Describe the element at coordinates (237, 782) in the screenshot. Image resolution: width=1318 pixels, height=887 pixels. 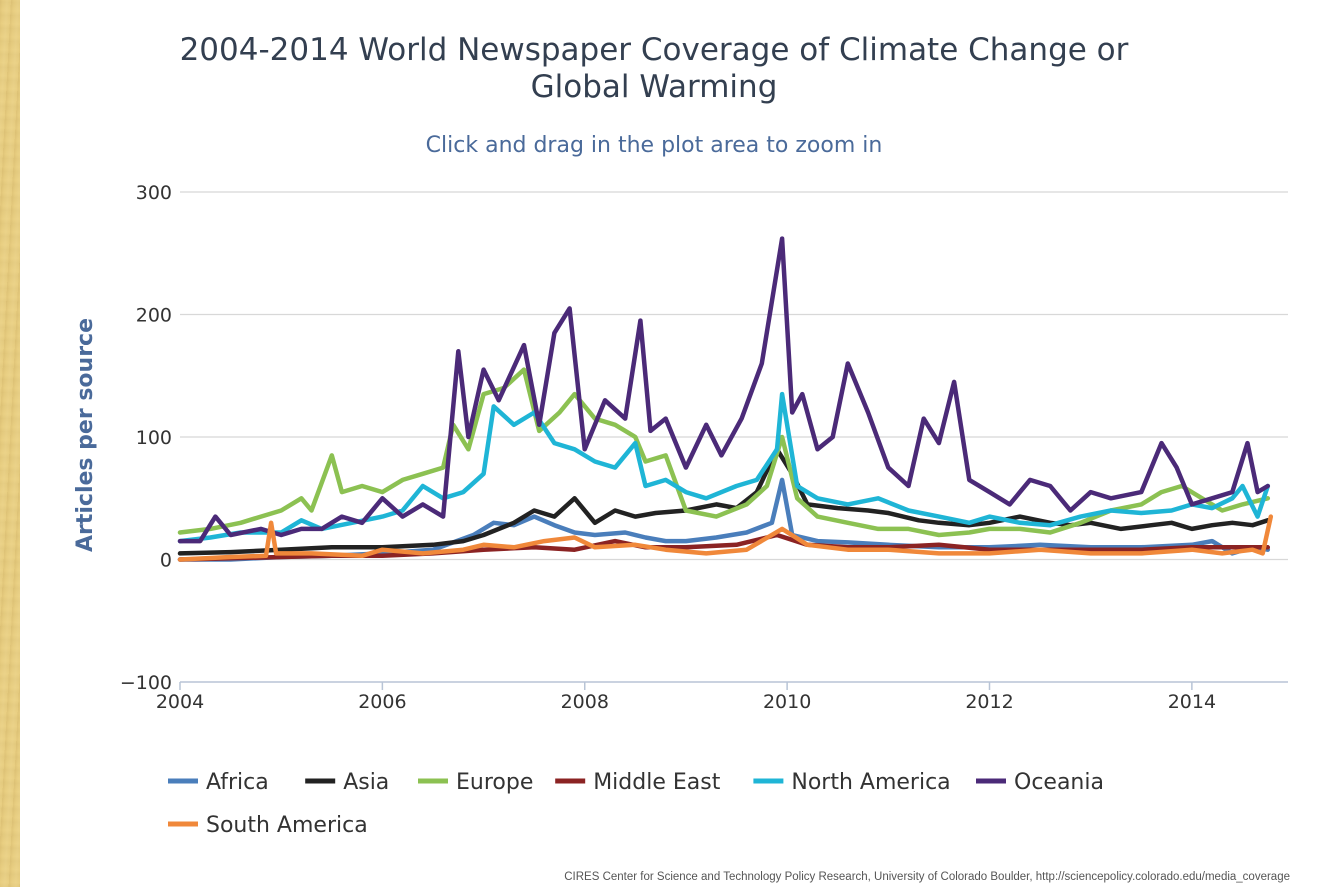
I see `legend-label: Africa` at that location.